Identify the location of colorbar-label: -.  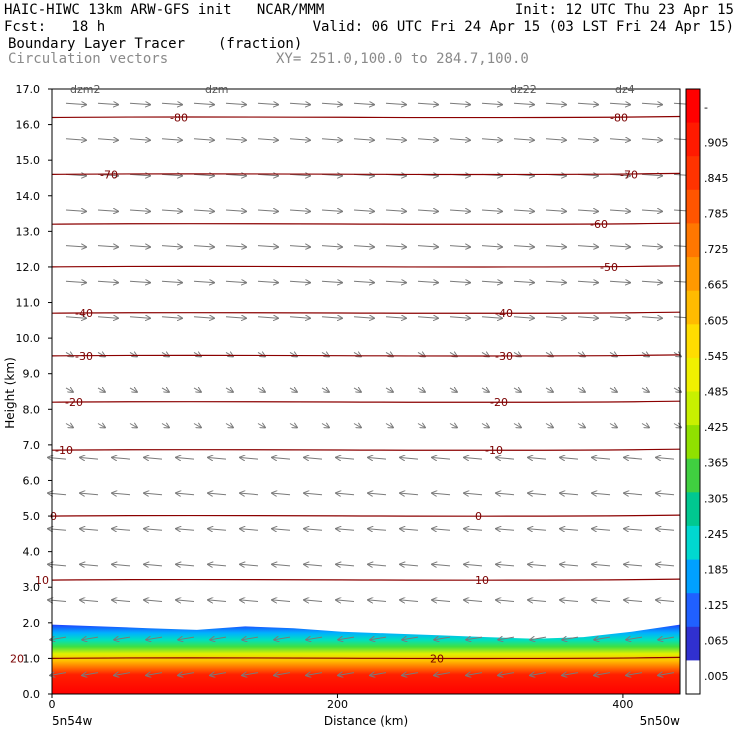
(706, 107).